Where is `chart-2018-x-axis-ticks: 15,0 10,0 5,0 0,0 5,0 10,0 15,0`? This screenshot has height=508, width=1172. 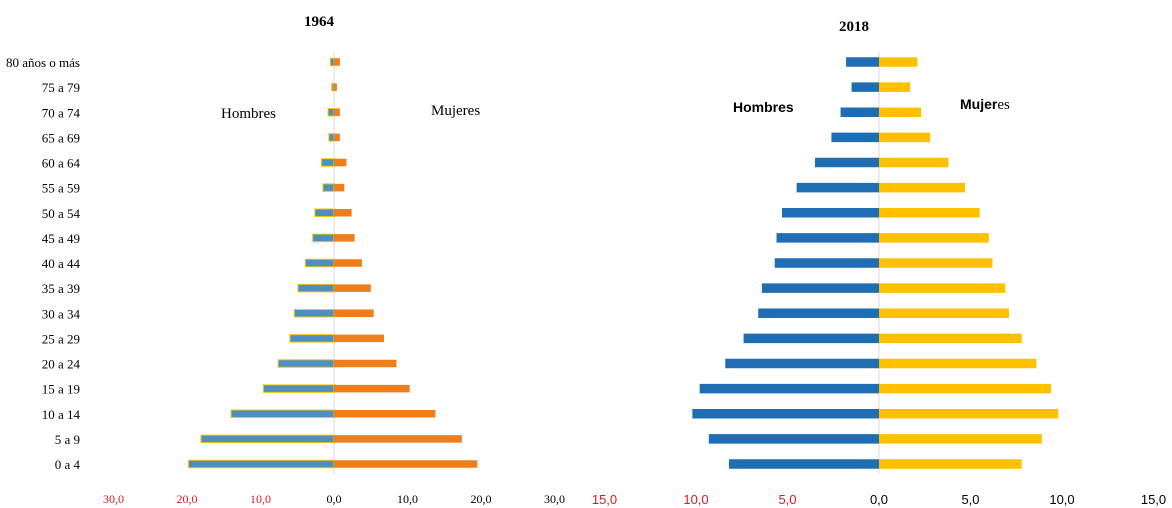 chart-2018-x-axis-ticks: 15,0 10,0 5,0 0,0 5,0 10,0 15,0 is located at coordinates (879, 499).